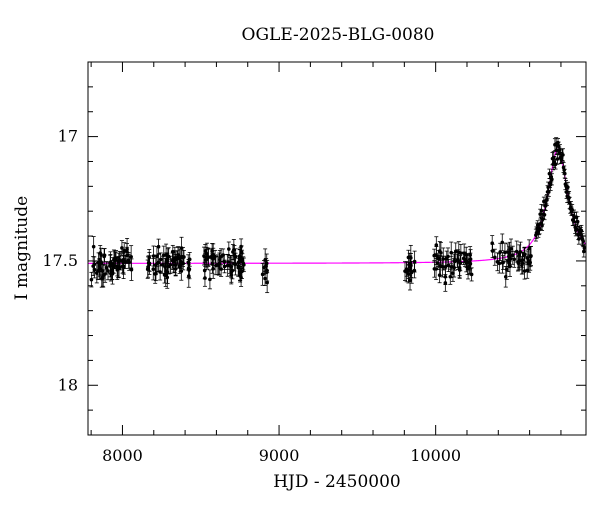  Describe the element at coordinates (338, 35) in the screenshot. I see `chart-title: OGLE-2025-BLG-0080` at that location.